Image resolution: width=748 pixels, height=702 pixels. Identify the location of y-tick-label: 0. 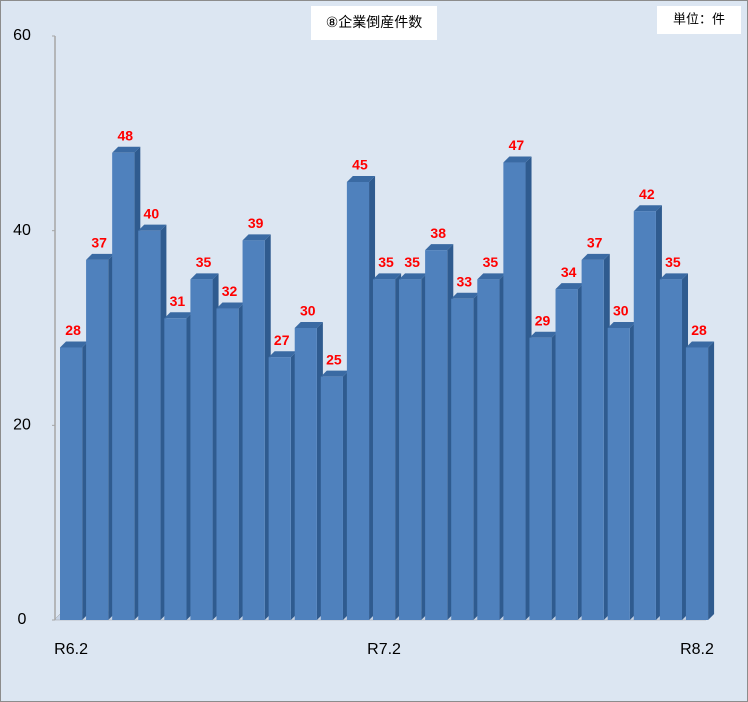
(22, 619).